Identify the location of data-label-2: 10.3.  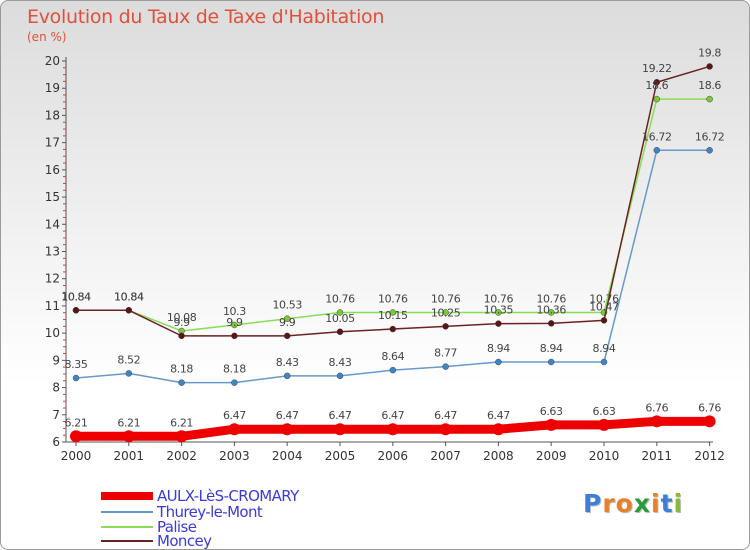
(234, 311).